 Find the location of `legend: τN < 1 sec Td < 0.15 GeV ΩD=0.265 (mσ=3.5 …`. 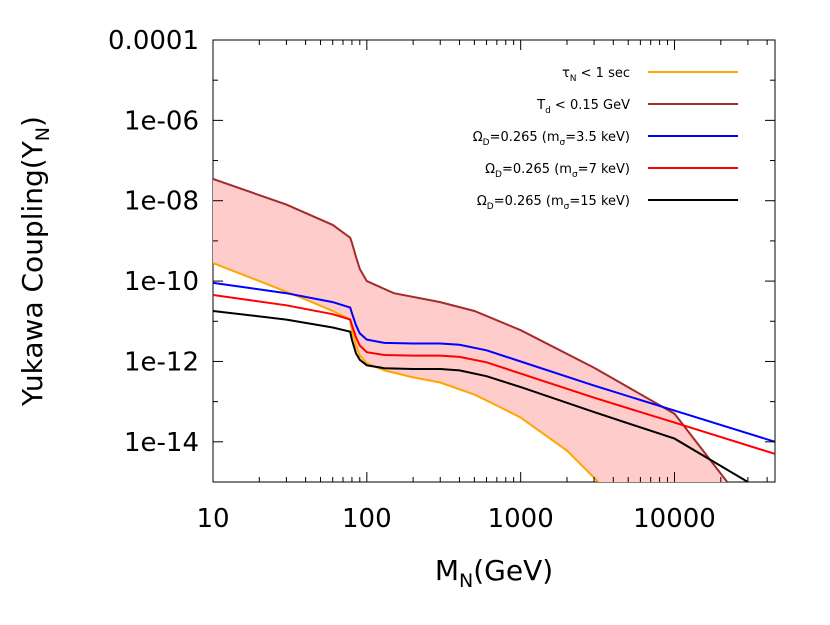

legend: τN < 1 sec Td < 0.15 GeV ΩD=0.265 (mσ=3.5 … is located at coordinates (605, 139).